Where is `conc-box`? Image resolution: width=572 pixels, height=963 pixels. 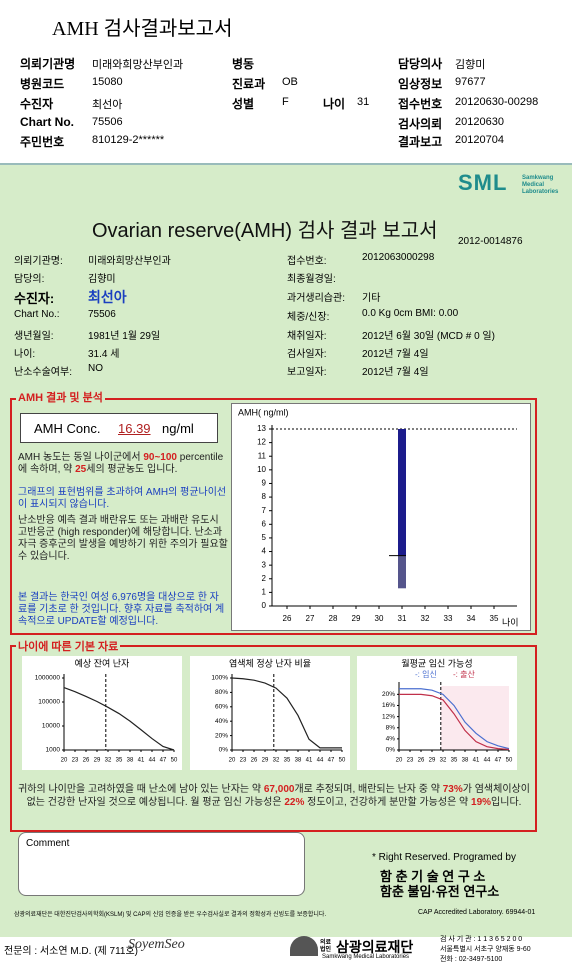 conc-box is located at coordinates (119, 428).